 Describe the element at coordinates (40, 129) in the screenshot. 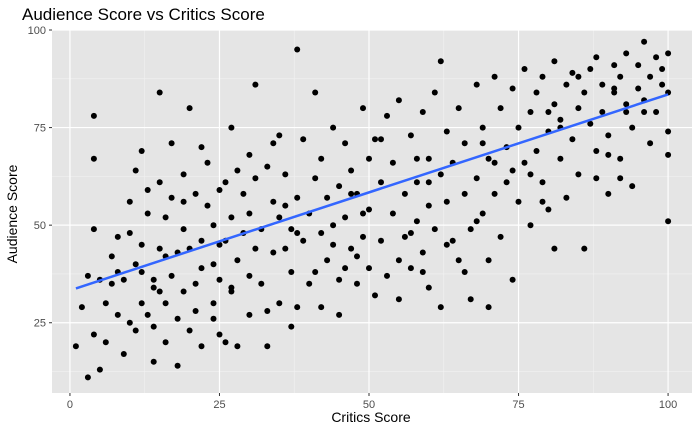

I see `y-tick-label: 75` at that location.